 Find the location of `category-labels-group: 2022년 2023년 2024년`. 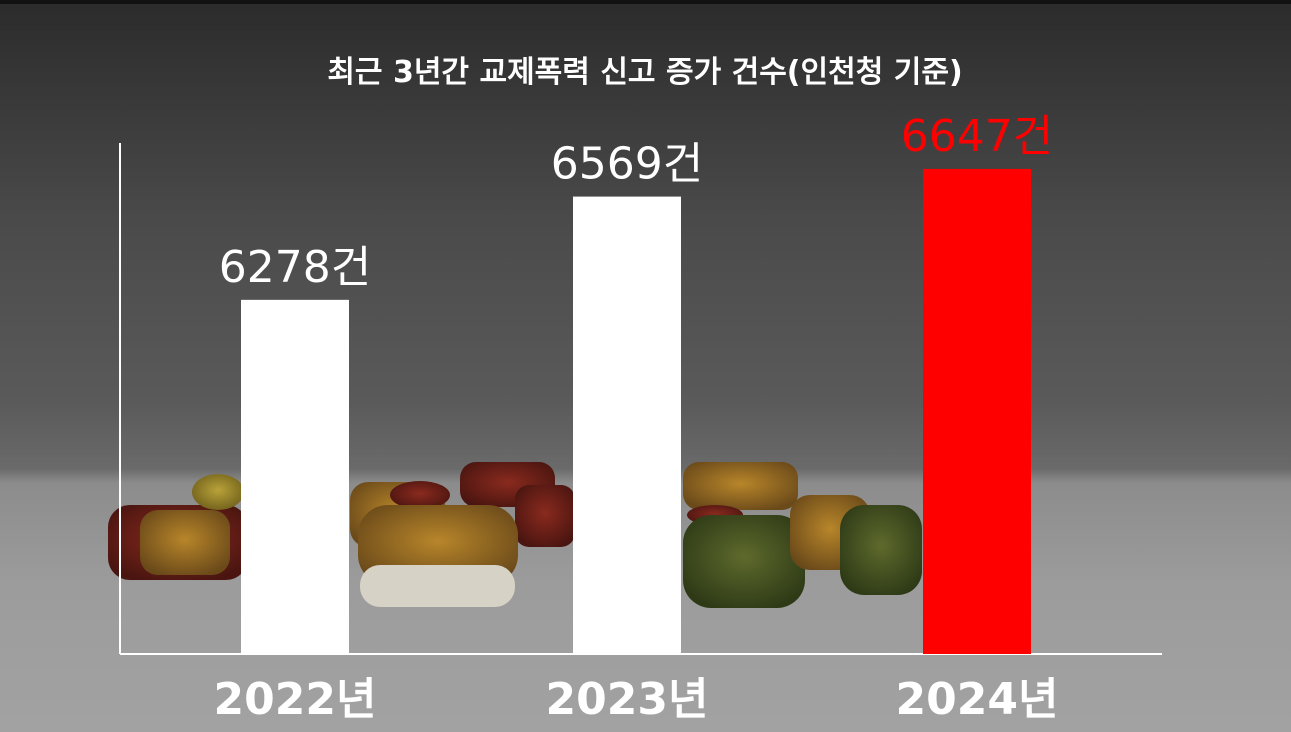

category-labels-group: 2022년 2023년 2024년 is located at coordinates (636, 699).